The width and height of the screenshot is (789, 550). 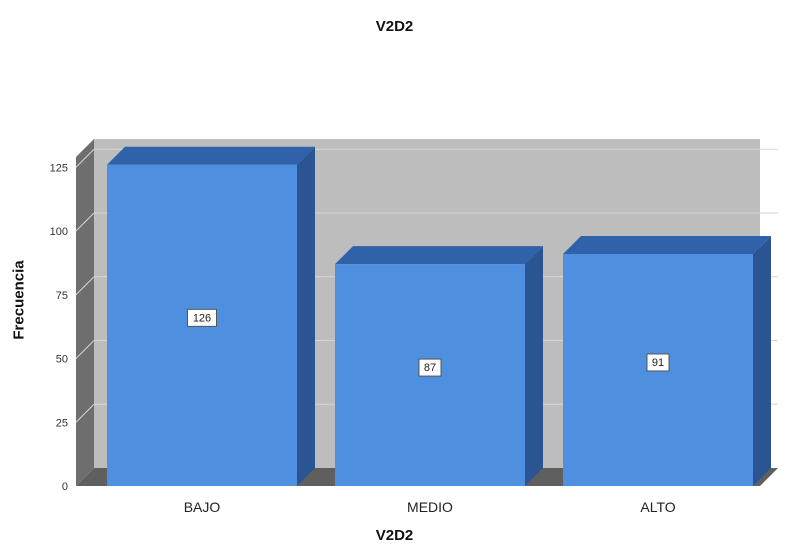 What do you see at coordinates (62, 423) in the screenshot?
I see `y-tick-label: 25` at bounding box center [62, 423].